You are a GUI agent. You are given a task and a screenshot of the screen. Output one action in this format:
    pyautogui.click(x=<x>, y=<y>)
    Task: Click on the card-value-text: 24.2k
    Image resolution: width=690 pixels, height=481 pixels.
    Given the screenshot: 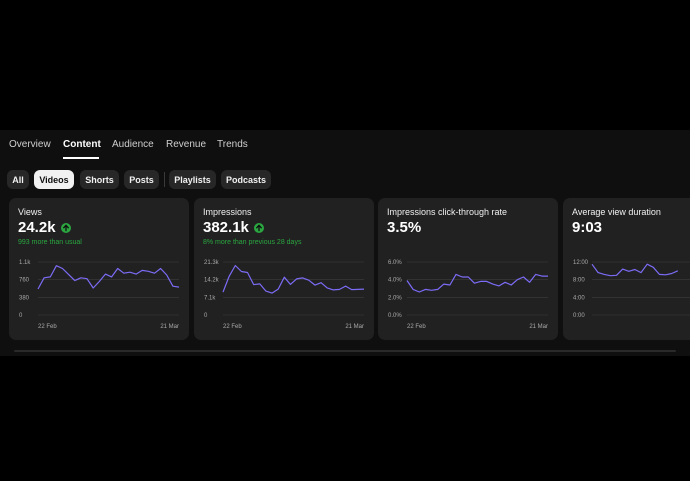 What is the action you would take?
    pyautogui.click(x=37, y=227)
    